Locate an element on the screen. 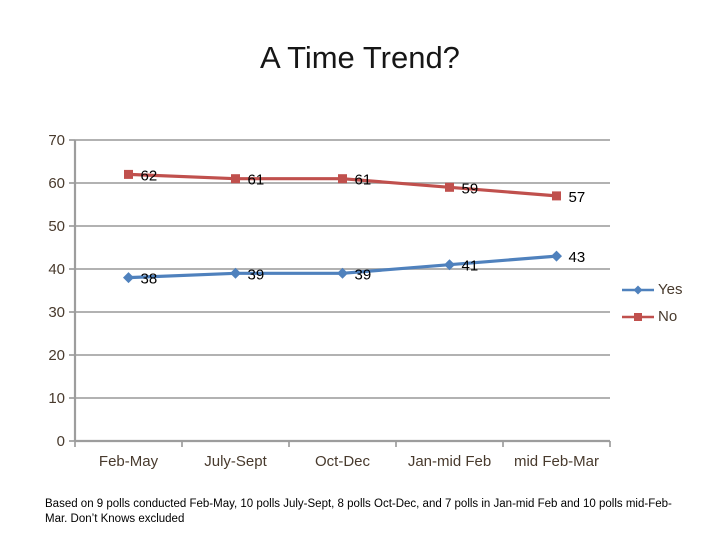  y-tick-label: 10 is located at coordinates (56, 398).